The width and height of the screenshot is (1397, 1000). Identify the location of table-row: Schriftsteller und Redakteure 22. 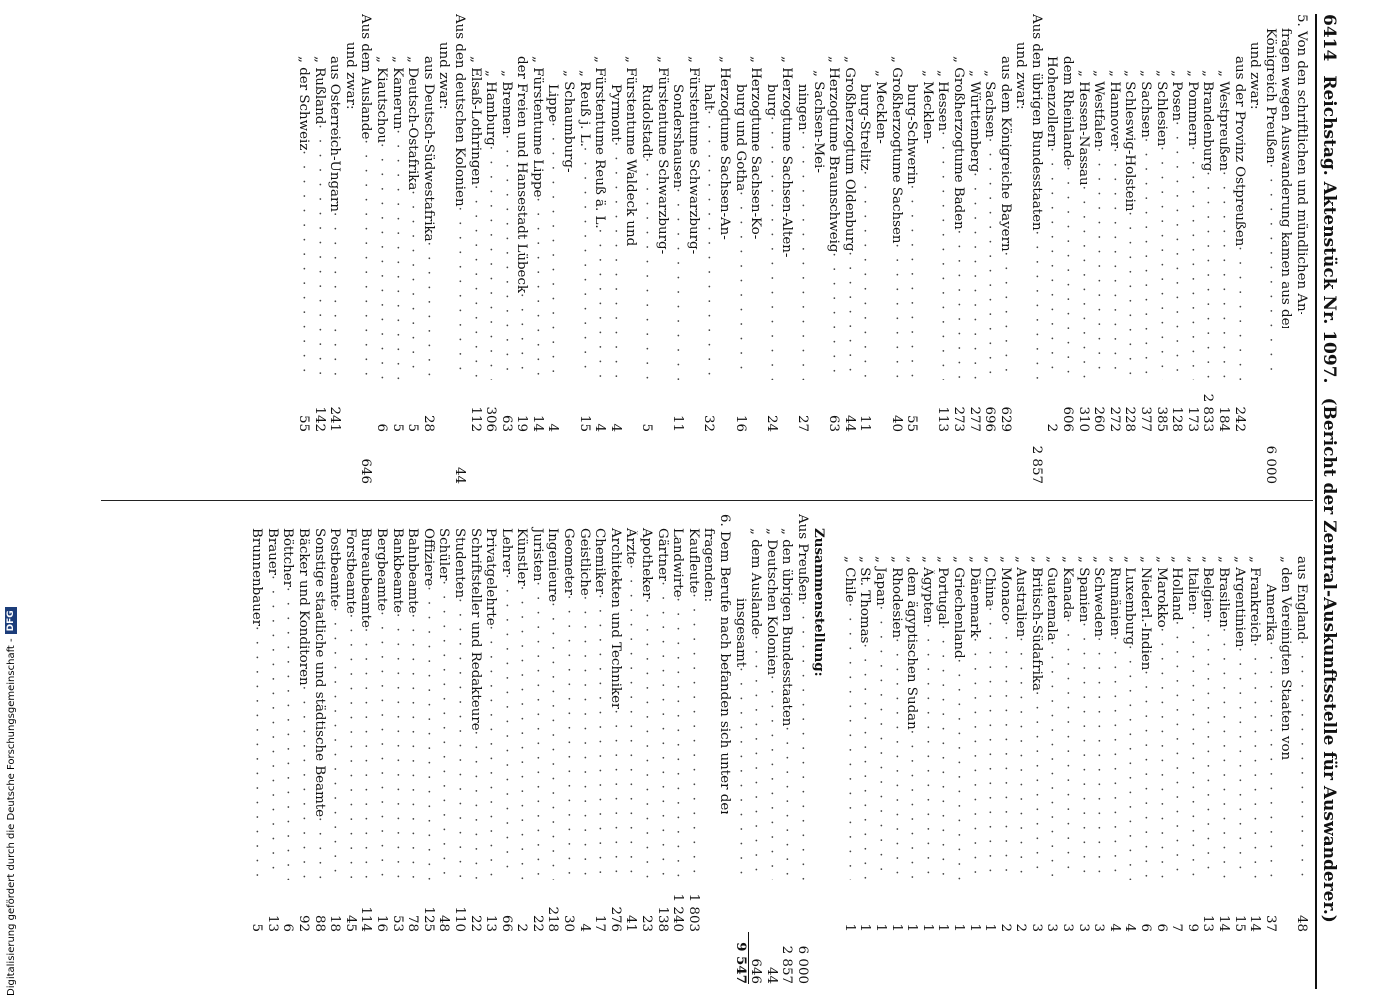
(475, 749).